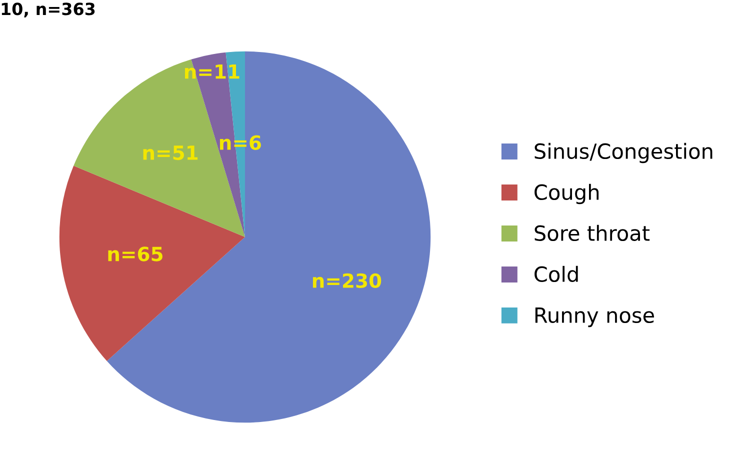 Image resolution: width=738 pixels, height=470 pixels. I want to click on legend-label: Cold, so click(556, 274).